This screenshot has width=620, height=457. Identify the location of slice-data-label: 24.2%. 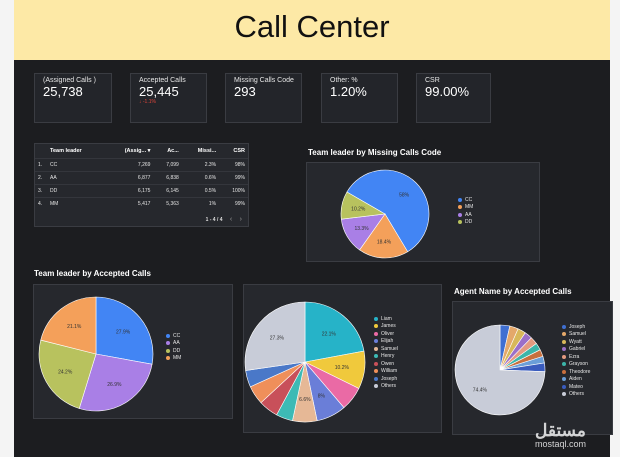
(65, 372).